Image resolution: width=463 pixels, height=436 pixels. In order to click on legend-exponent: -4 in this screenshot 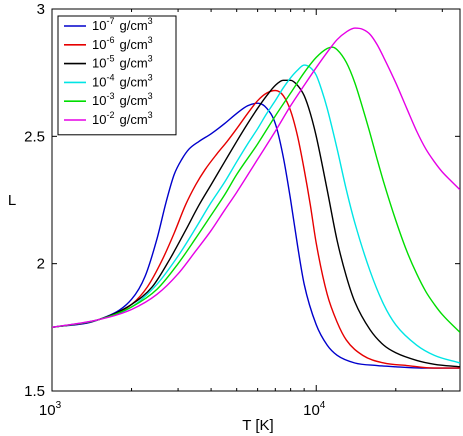, I will do `click(110, 77)`.